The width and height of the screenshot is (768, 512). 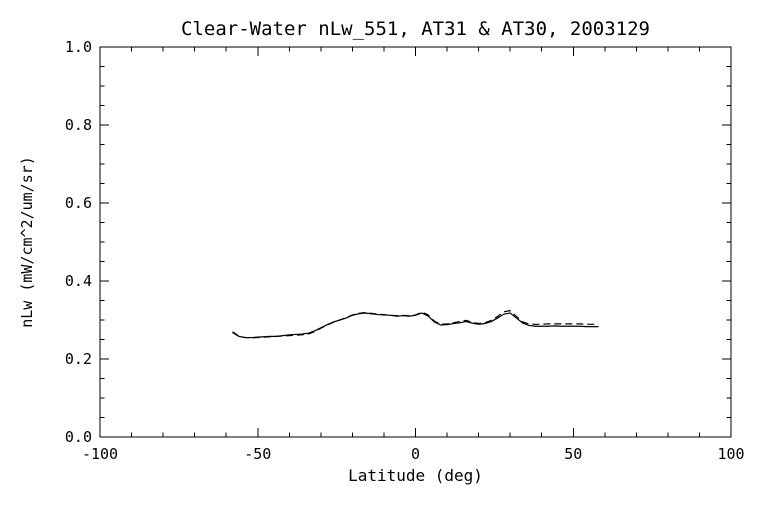 I want to click on y-tick-label: 0.2, so click(x=78, y=359).